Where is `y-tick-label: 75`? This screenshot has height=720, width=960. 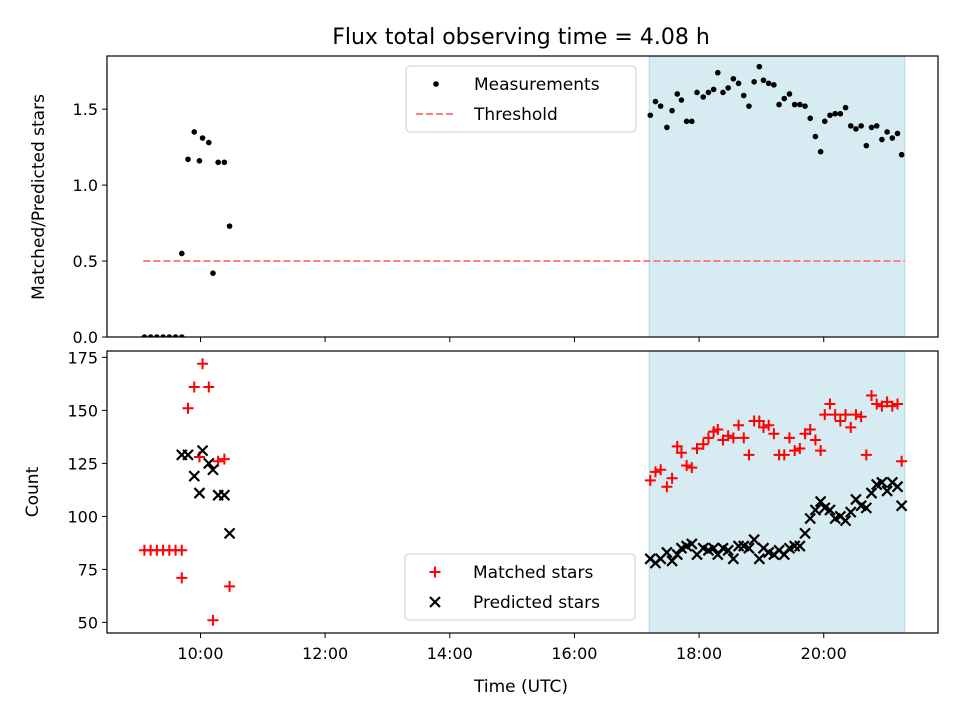 y-tick-label: 75 is located at coordinates (88, 569).